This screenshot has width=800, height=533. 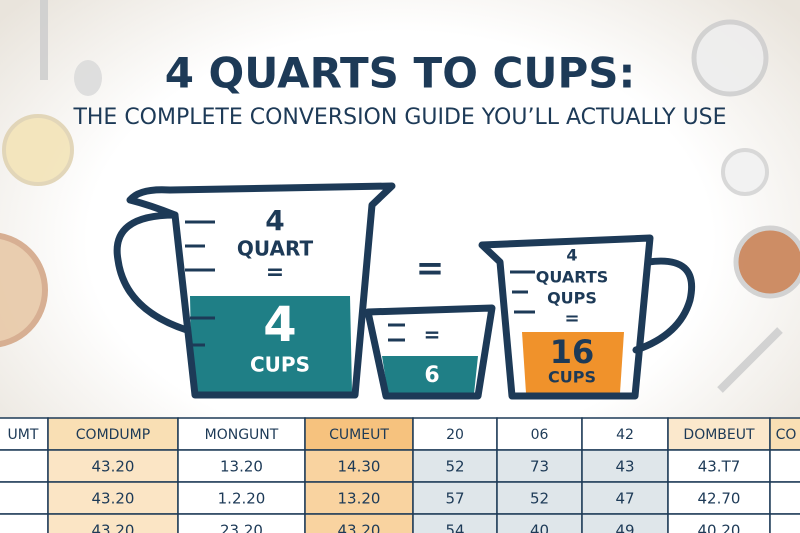 What do you see at coordinates (719, 467) in the screenshot?
I see `cell-value: 43.T7` at bounding box center [719, 467].